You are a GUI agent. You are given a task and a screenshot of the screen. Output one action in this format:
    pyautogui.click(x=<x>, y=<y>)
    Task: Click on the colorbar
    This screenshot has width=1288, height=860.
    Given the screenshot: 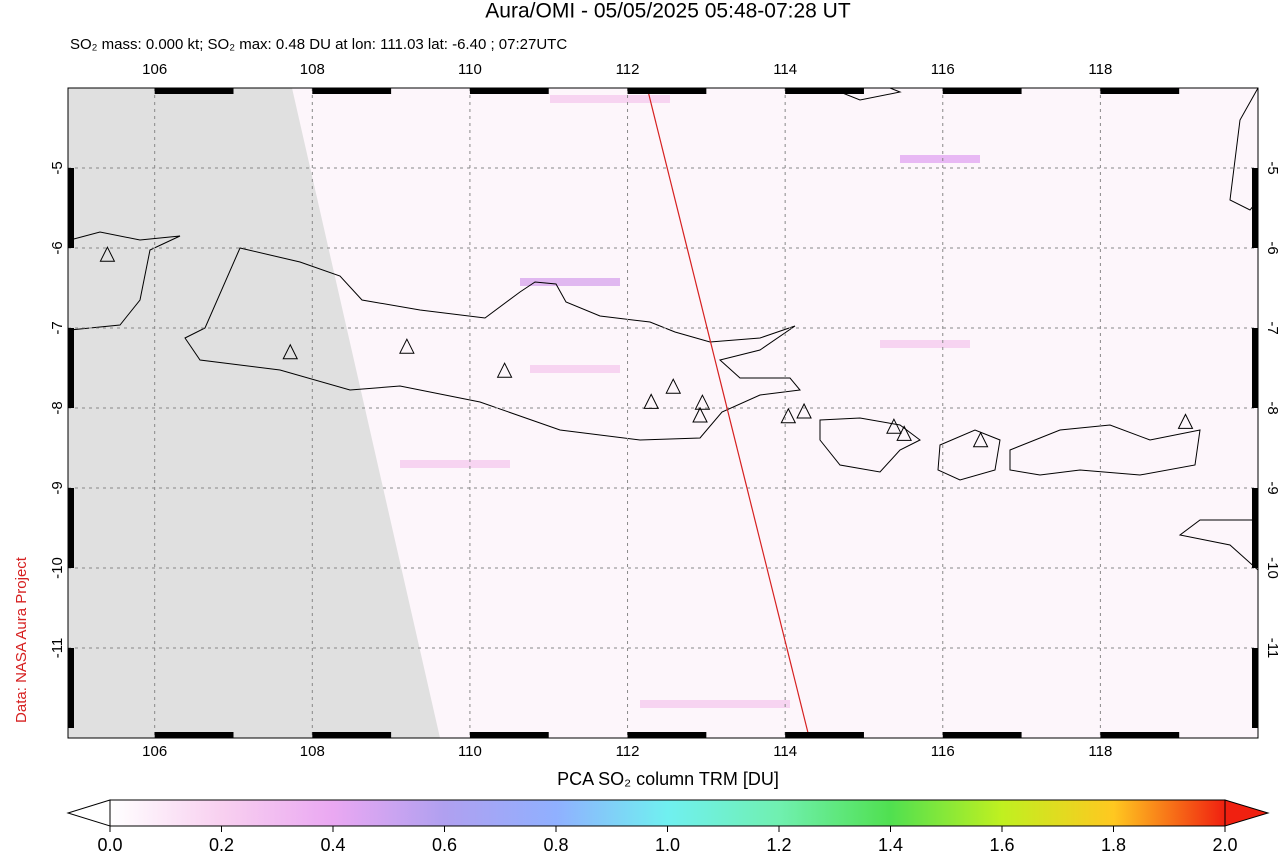 What is the action you would take?
    pyautogui.click(x=667, y=813)
    